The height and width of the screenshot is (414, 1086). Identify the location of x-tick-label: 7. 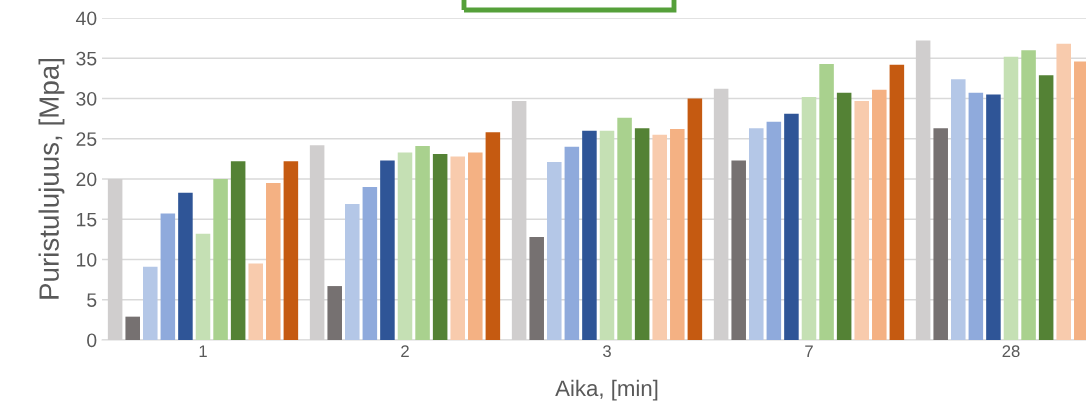
(809, 351).